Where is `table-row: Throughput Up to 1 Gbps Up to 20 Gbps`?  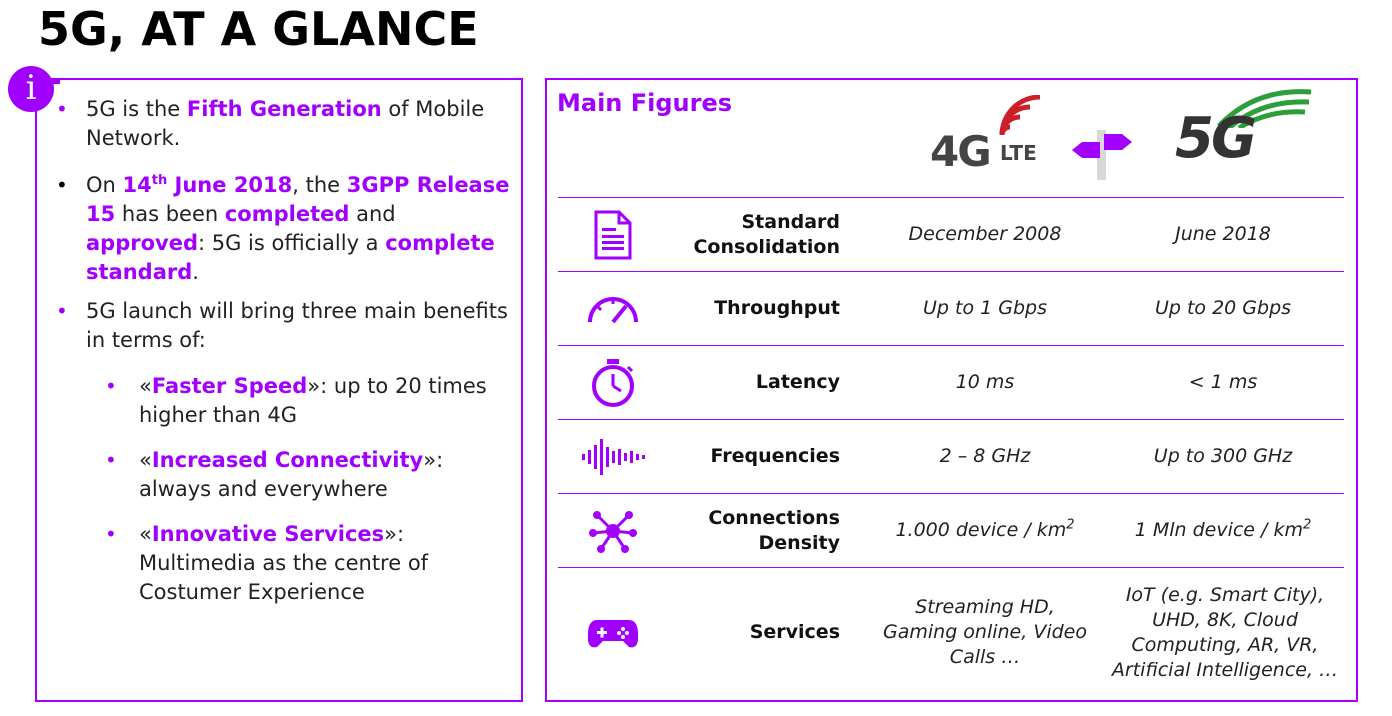
table-row: Throughput Up to 1 Gbps Up to 20 Gbps is located at coordinates (951, 308).